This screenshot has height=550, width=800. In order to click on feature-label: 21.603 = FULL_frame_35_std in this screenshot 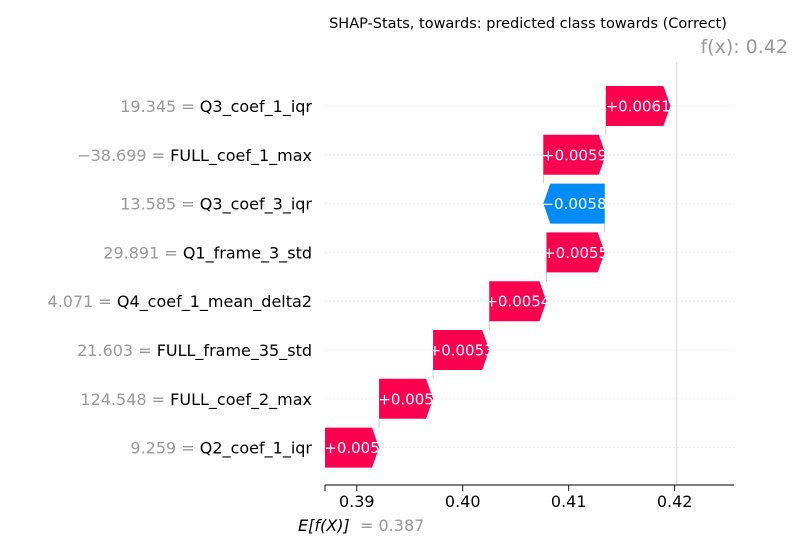, I will do `click(194, 351)`.